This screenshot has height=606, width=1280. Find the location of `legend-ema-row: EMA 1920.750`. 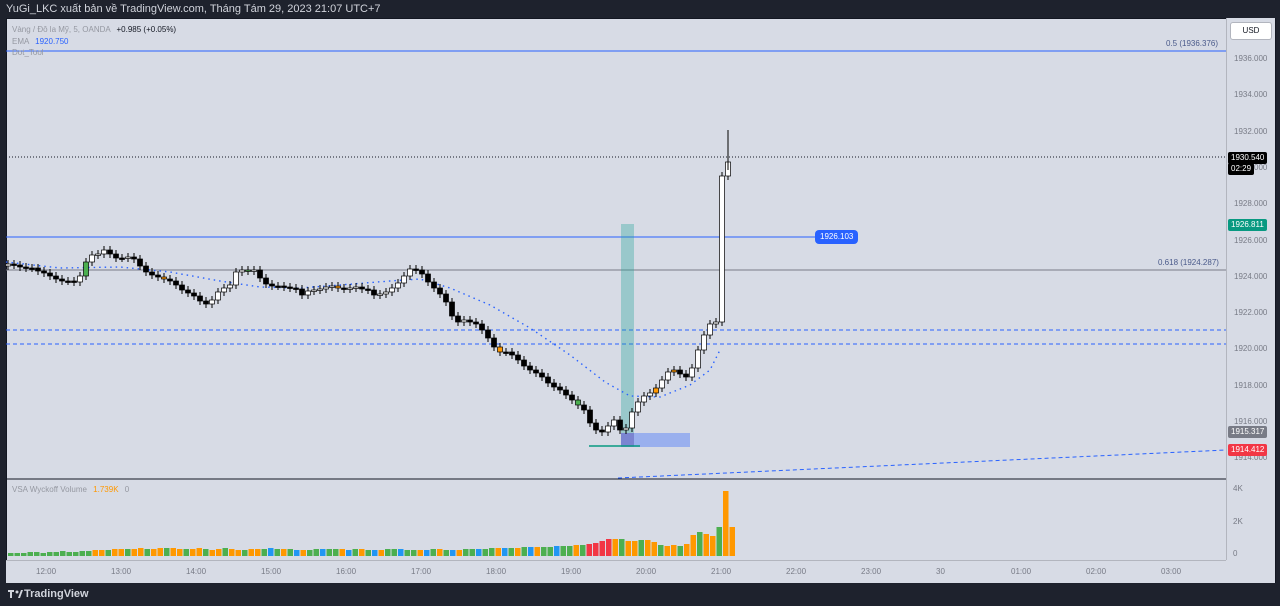

legend-ema-row: EMA 1920.750 is located at coordinates (40, 41).